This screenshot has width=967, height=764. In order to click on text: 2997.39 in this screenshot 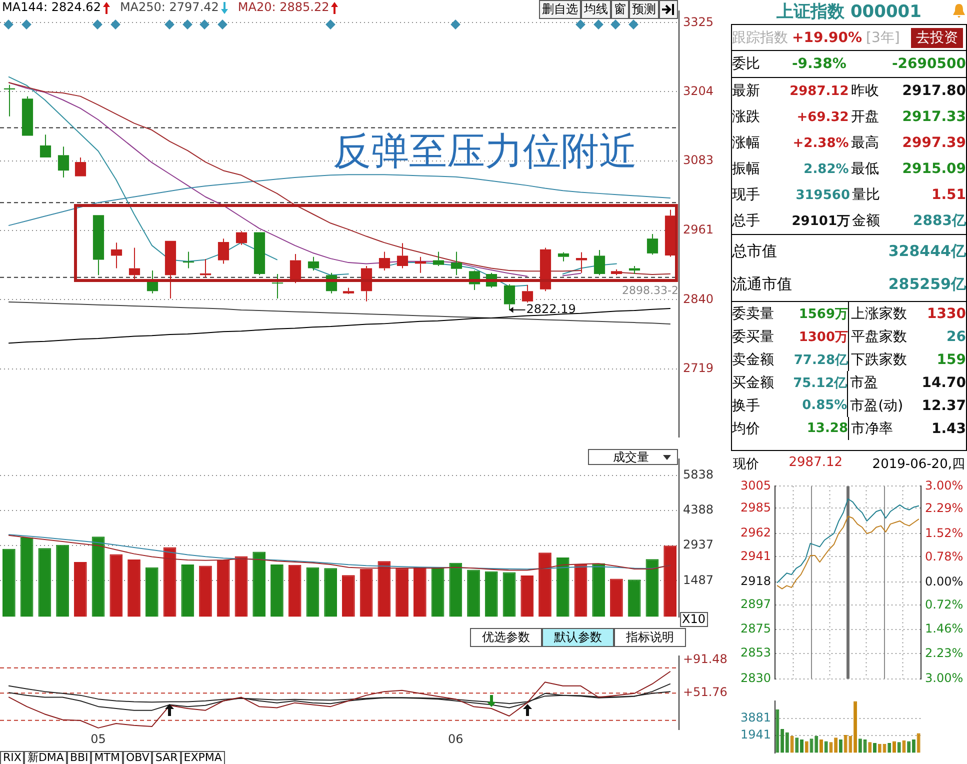, I will do `click(934, 143)`.